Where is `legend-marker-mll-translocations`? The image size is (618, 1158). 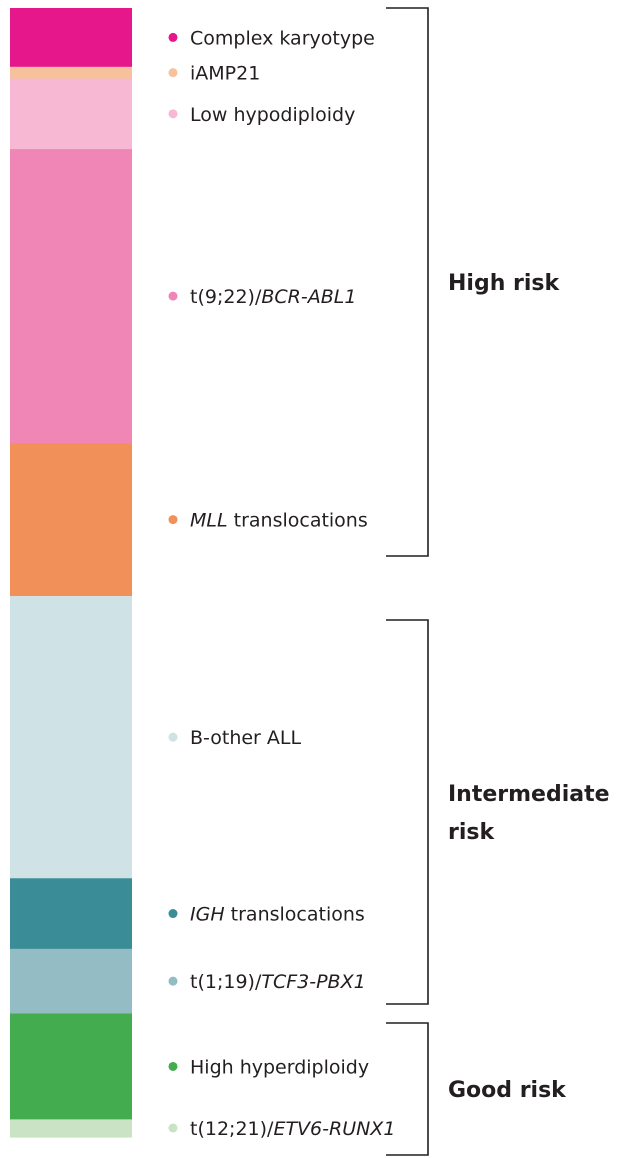
legend-marker-mll-translocations is located at coordinates (173, 520).